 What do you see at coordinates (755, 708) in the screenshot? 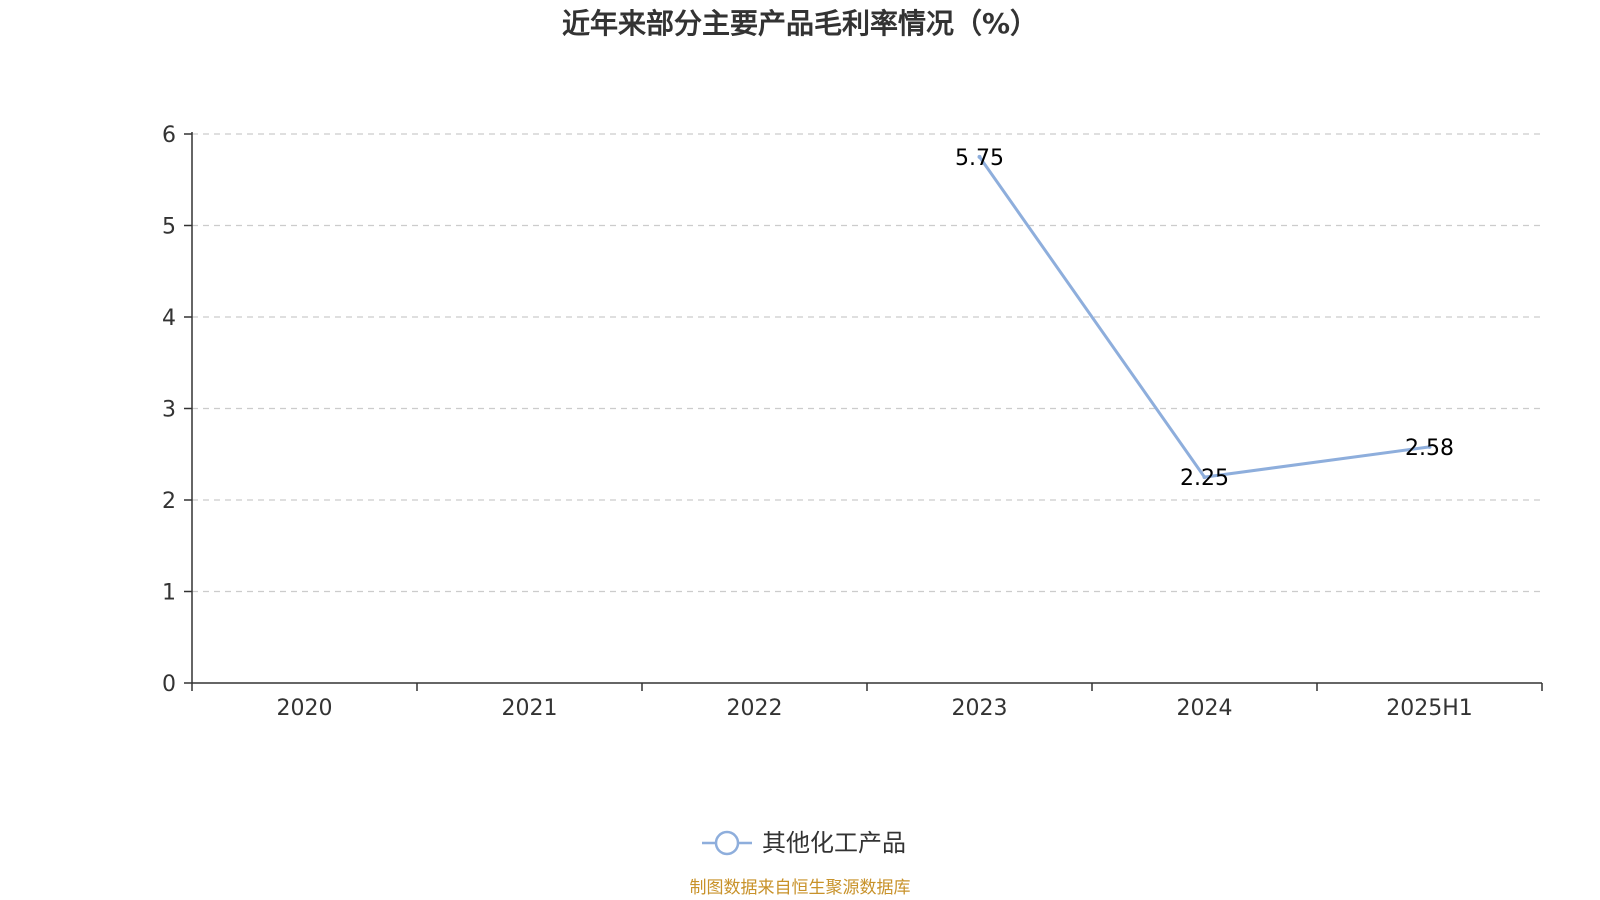
I see `x-tick-label: 2022` at bounding box center [755, 708].